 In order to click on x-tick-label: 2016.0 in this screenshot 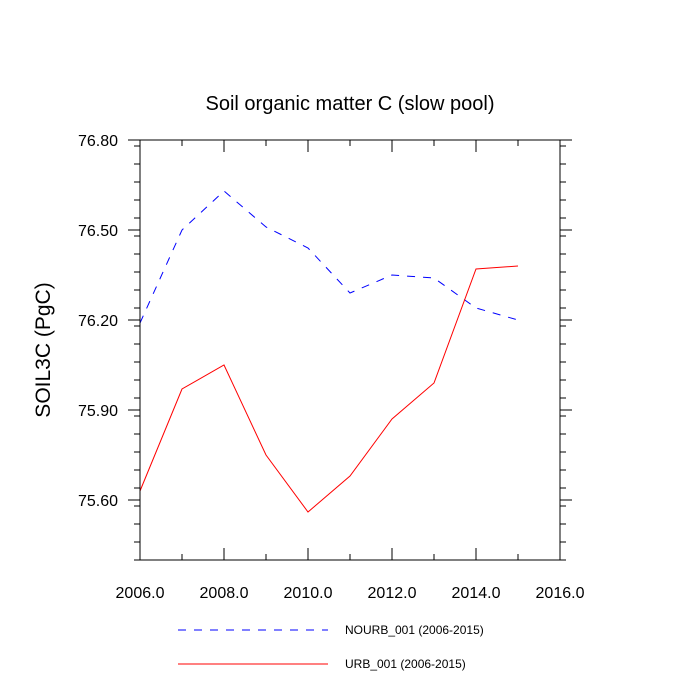, I will do `click(560, 593)`.